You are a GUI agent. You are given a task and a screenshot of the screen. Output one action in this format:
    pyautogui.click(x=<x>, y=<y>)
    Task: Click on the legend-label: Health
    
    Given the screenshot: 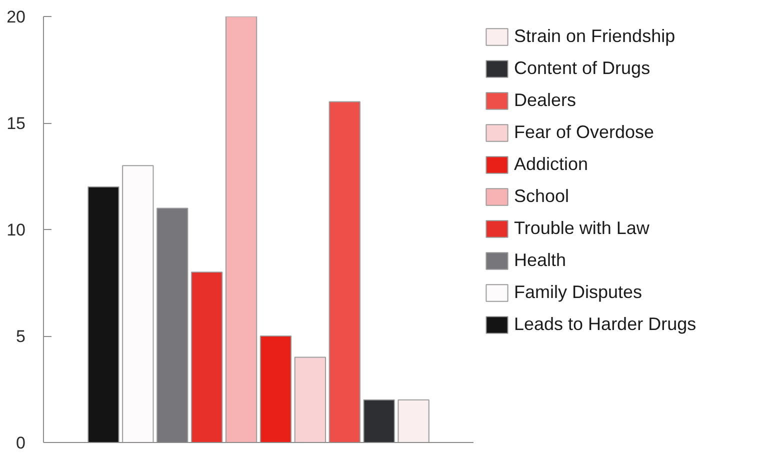 What is the action you would take?
    pyautogui.click(x=540, y=260)
    